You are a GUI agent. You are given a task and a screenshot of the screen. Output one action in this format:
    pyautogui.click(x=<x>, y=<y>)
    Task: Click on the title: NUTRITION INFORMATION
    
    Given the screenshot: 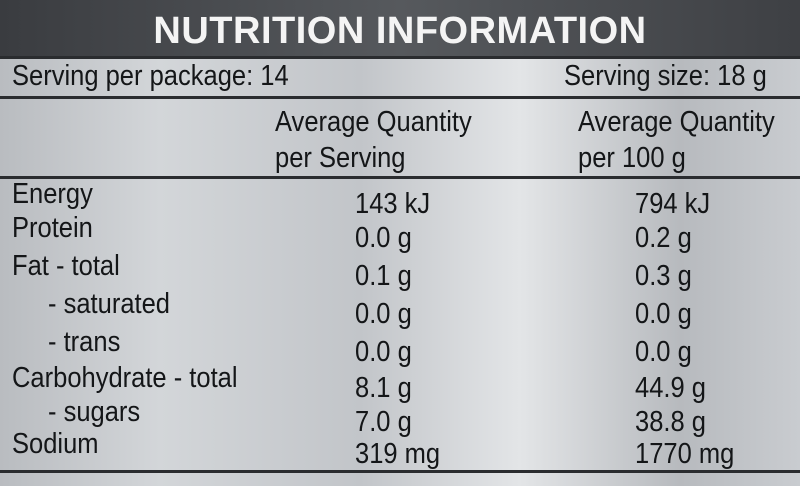 What is the action you would take?
    pyautogui.click(x=400, y=31)
    